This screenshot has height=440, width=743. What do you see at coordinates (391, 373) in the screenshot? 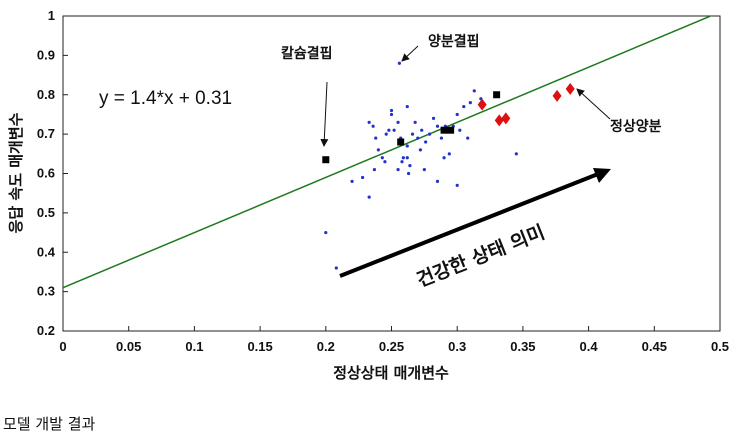
I see `x-axis-label: 정상상태 매개변수` at bounding box center [391, 373].